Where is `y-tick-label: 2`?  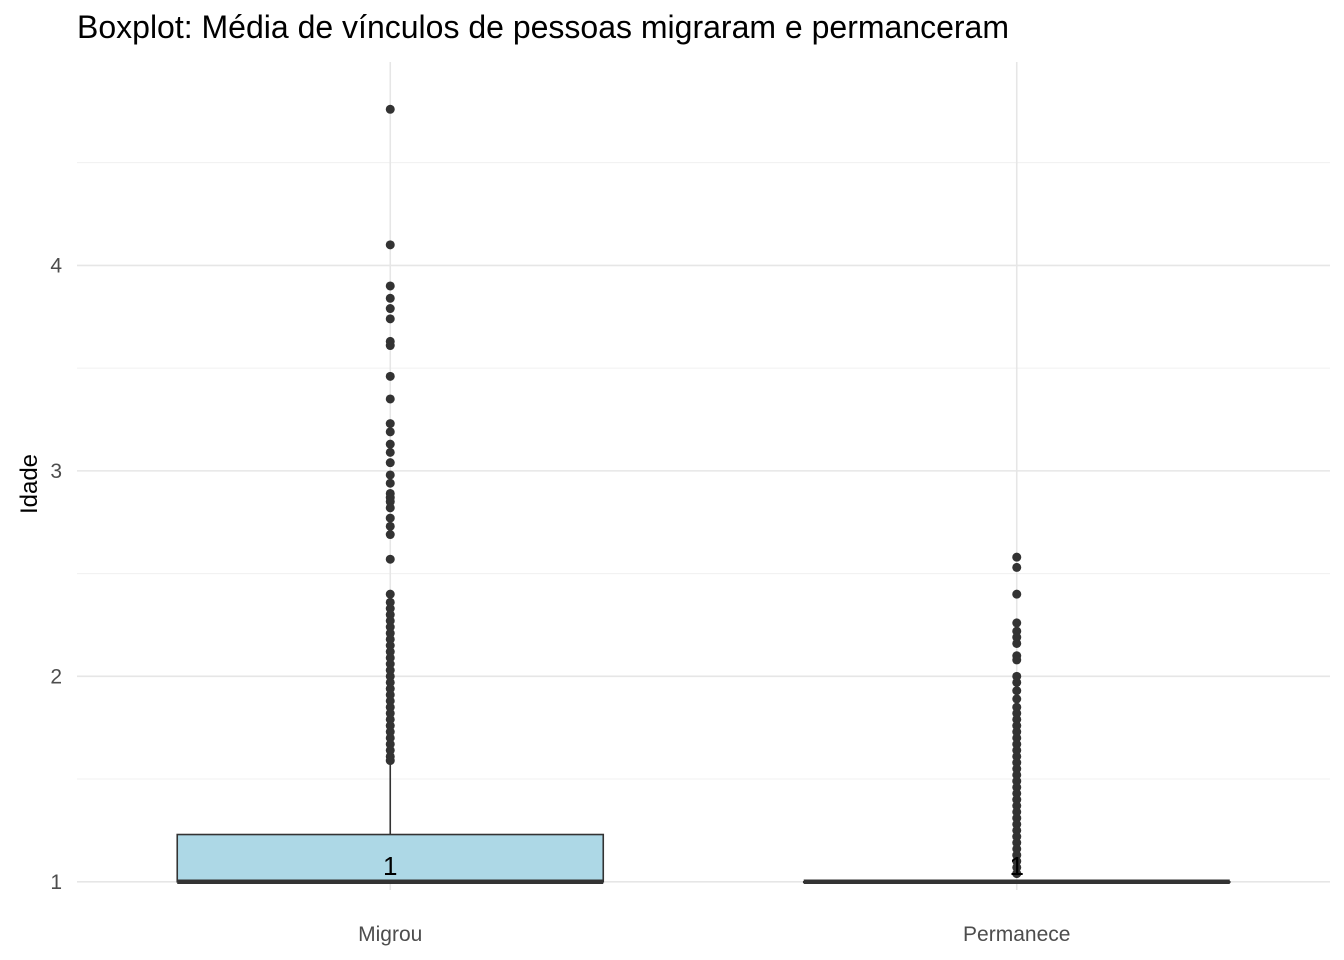
y-tick-label: 2 is located at coordinates (56, 676).